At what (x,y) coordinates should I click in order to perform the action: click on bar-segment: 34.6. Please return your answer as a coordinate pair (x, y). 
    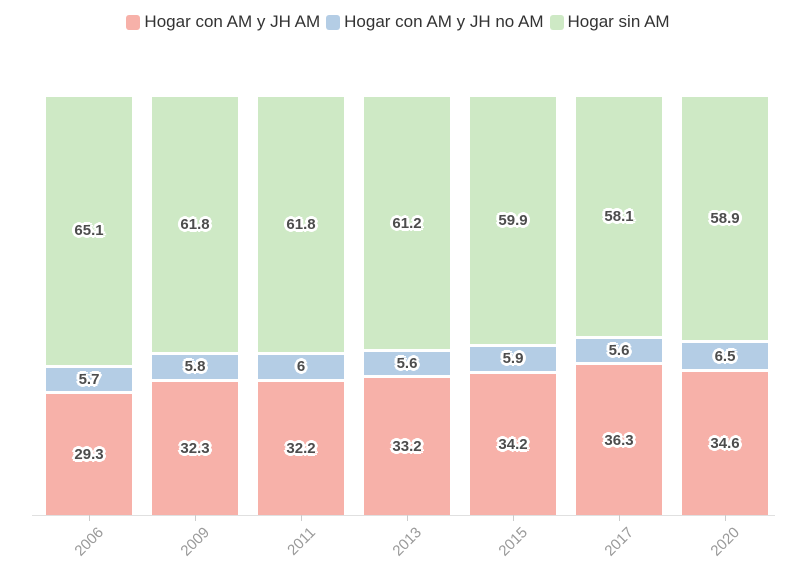
    Looking at the image, I should click on (725, 443).